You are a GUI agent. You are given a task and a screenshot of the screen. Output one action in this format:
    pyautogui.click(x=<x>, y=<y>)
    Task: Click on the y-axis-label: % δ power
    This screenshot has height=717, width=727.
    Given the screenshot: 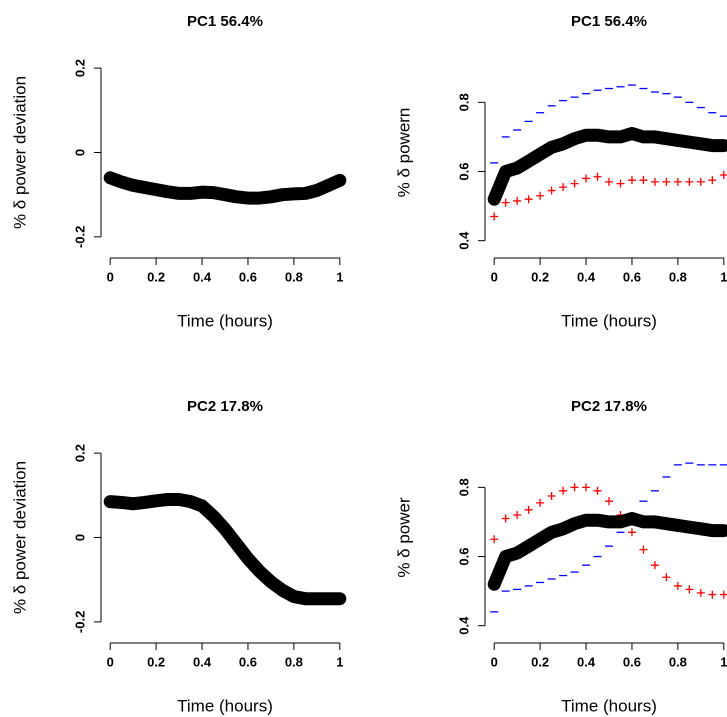 What is the action you would take?
    pyautogui.click(x=403, y=537)
    